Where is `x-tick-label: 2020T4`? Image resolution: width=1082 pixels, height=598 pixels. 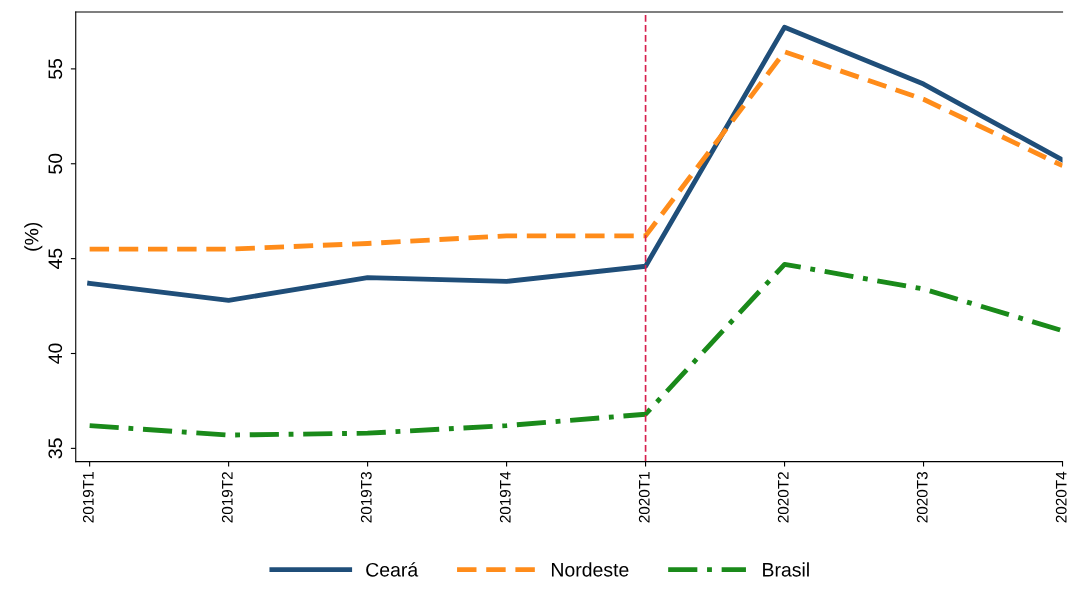 x-tick-label: 2020T4 is located at coordinates (1061, 497).